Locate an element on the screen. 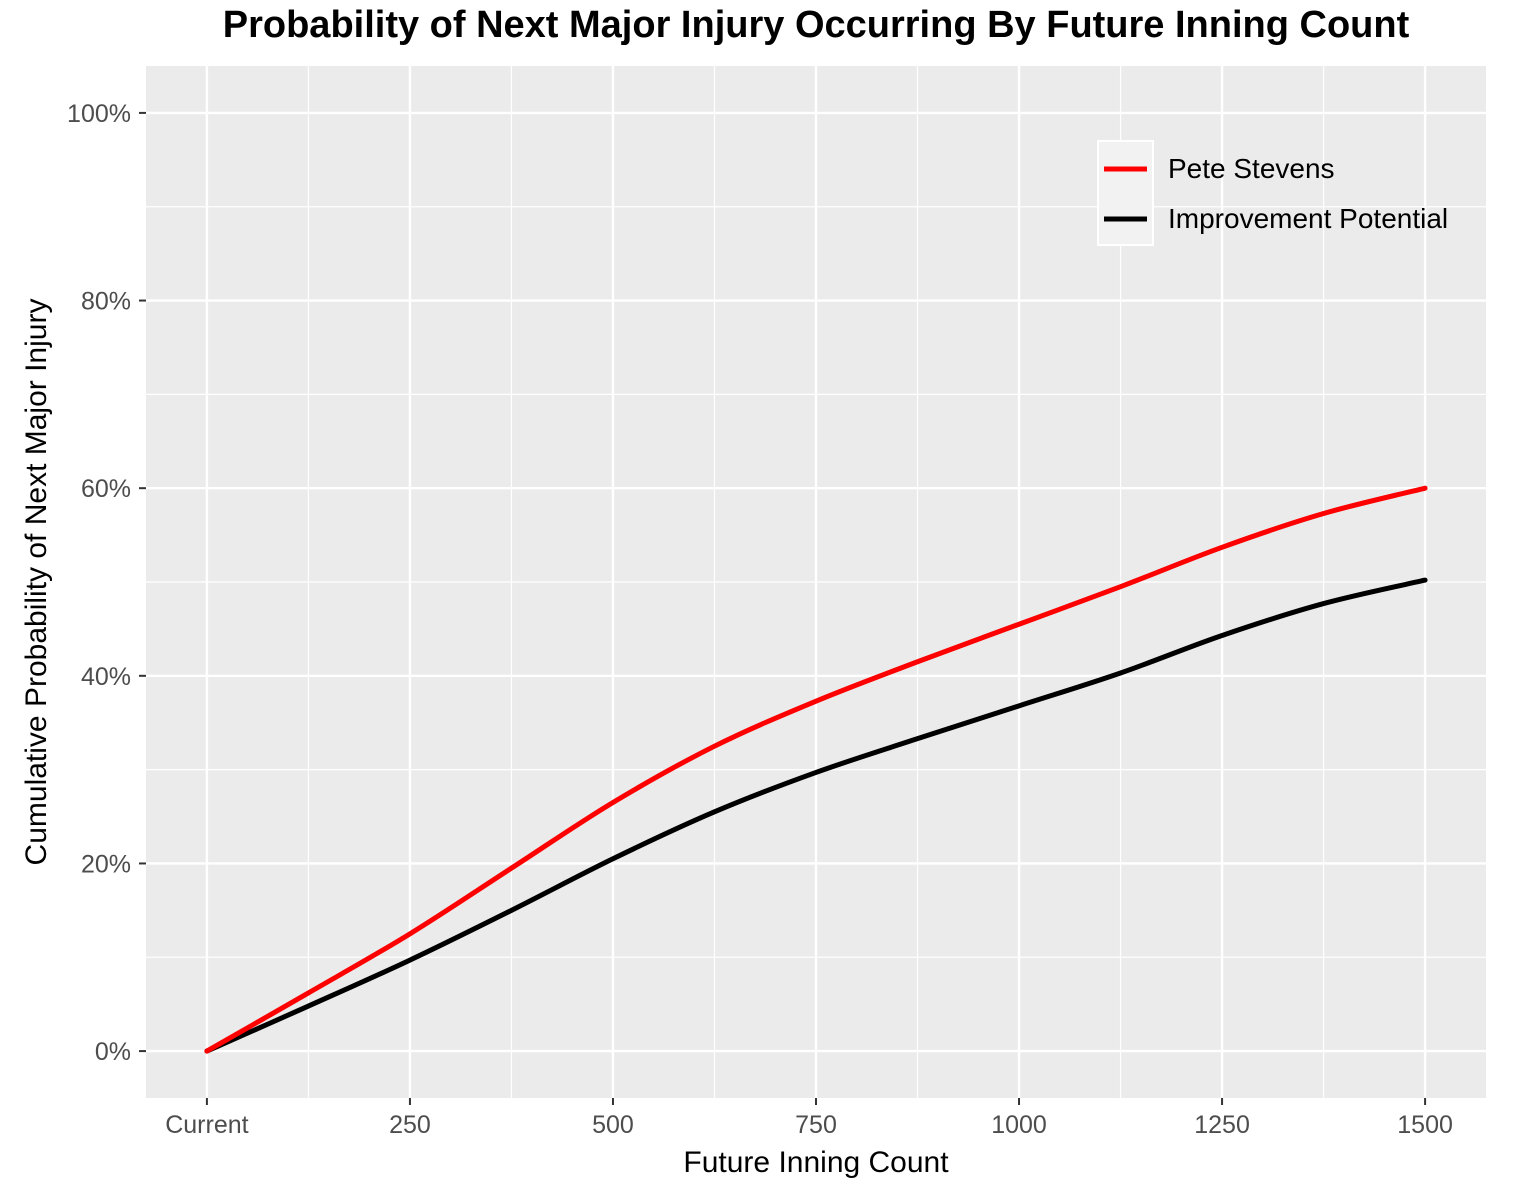 Image resolution: width=1522 pixels, height=1198 pixels. y-tick-label: 80% is located at coordinates (106, 302).